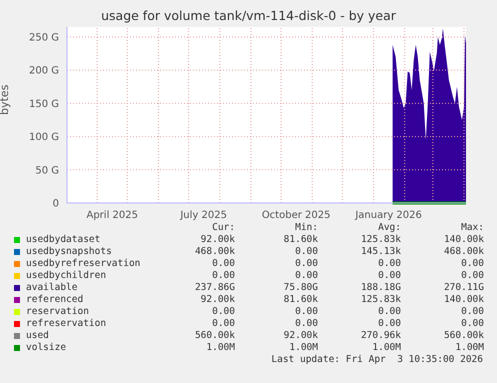 The height and width of the screenshot is (383, 497). What do you see at coordinates (248, 15) in the screenshot?
I see `chart-title: usage for volume tank/vm-114-disk-0 - by year` at bounding box center [248, 15].